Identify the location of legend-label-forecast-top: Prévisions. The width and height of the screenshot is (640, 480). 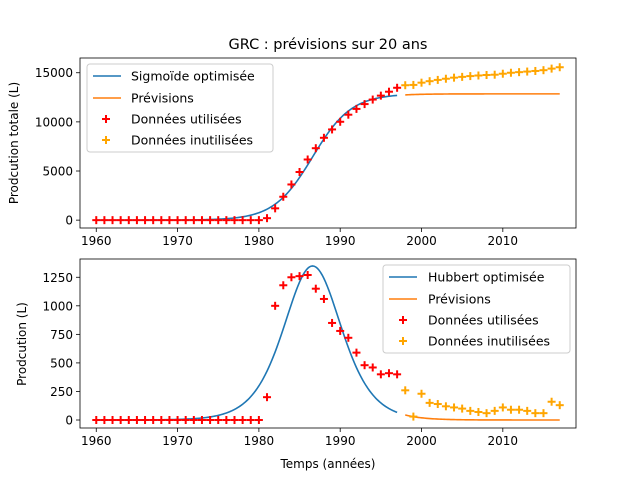
(162, 98).